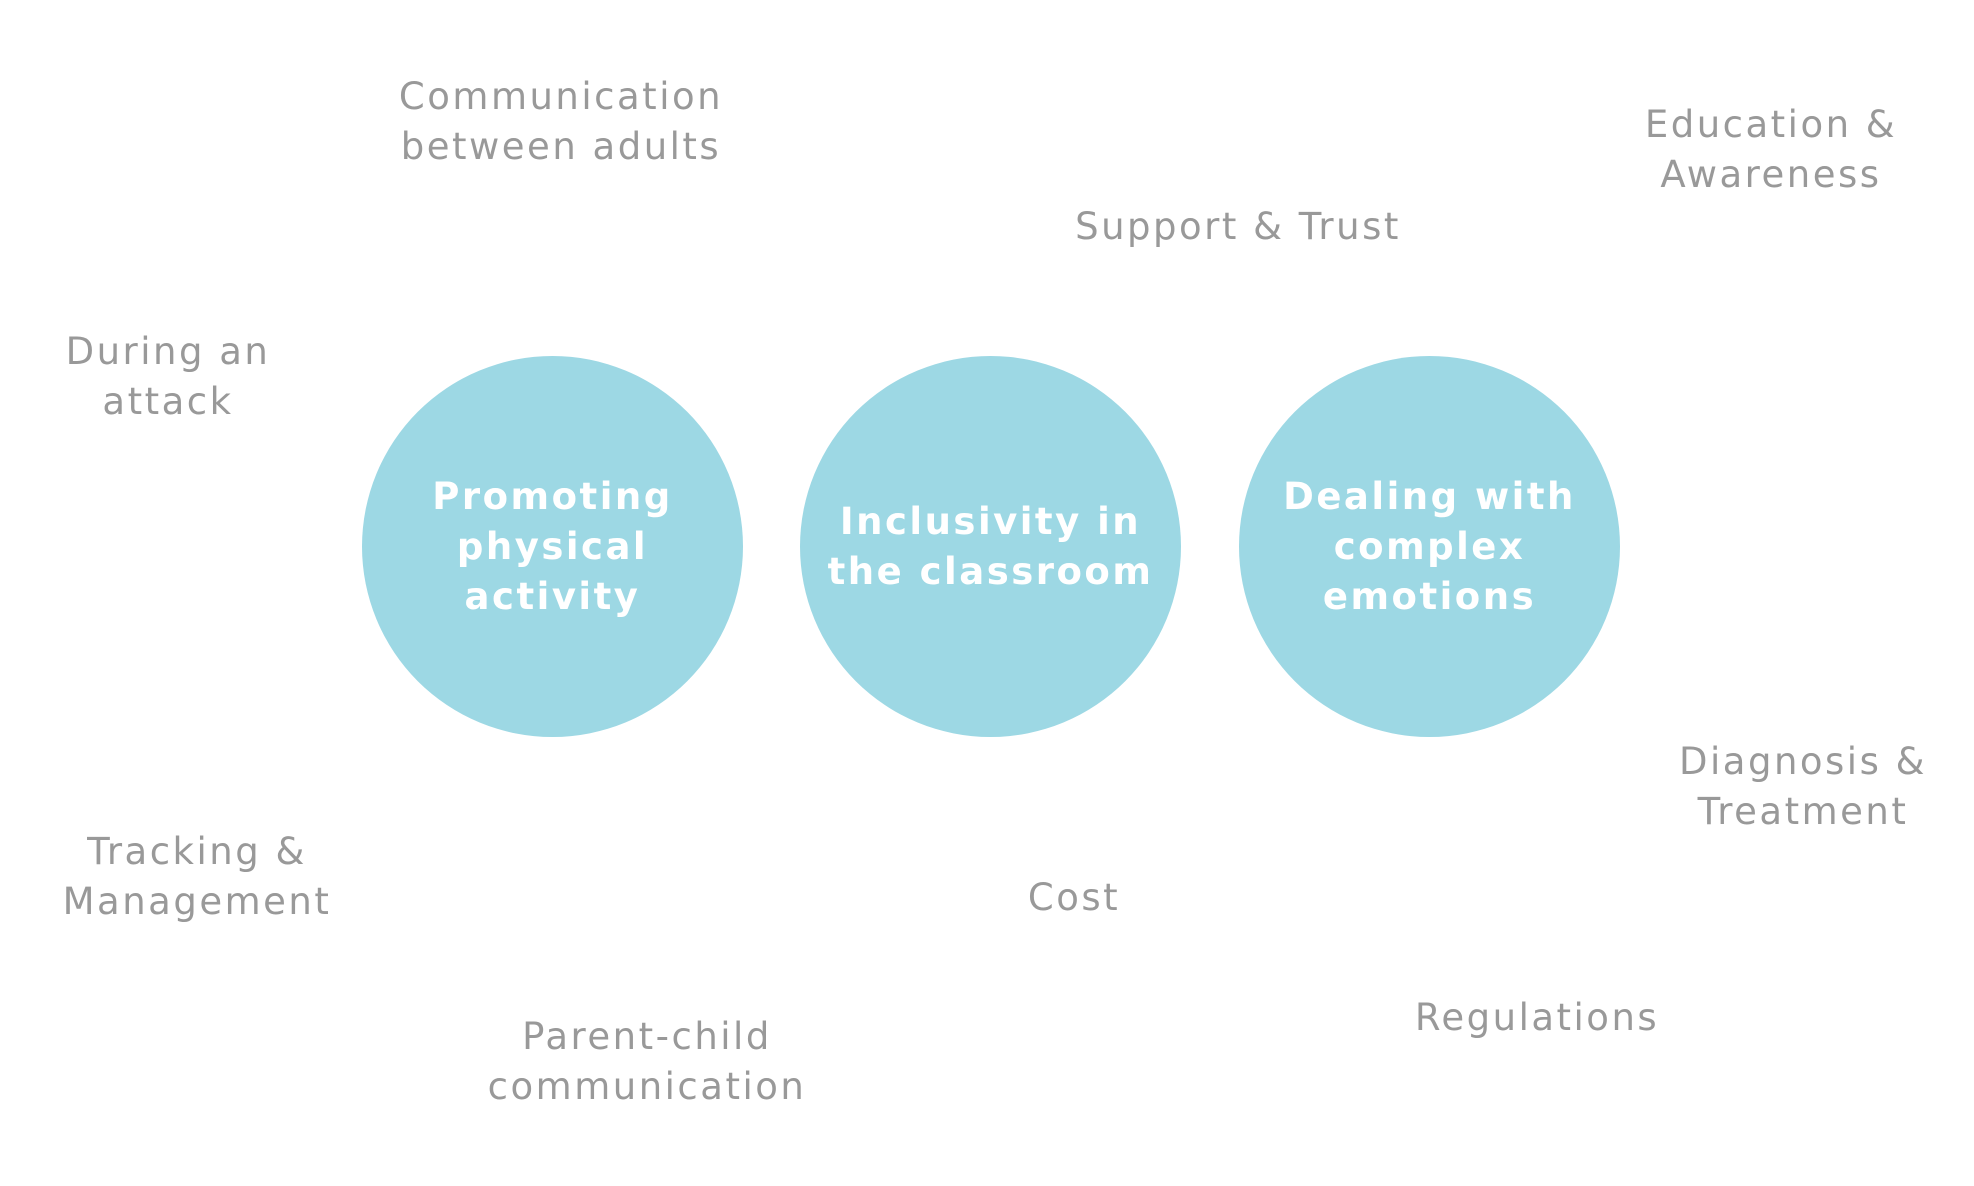 The image size is (1974, 1186). Describe the element at coordinates (1803, 761) in the screenshot. I see `topic-line: Diagnosis &` at that location.